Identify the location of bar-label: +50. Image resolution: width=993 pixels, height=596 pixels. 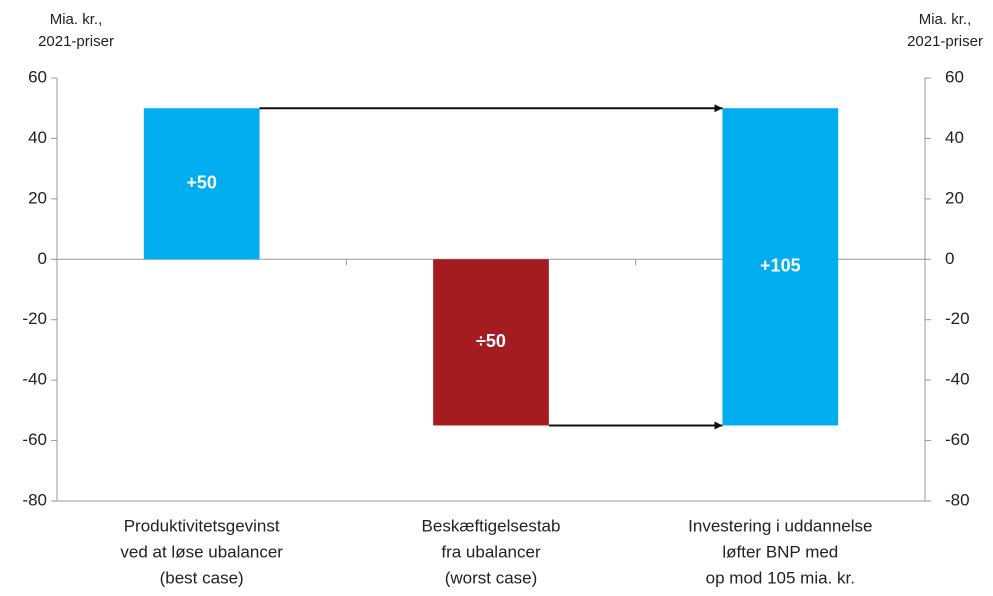
(201, 183).